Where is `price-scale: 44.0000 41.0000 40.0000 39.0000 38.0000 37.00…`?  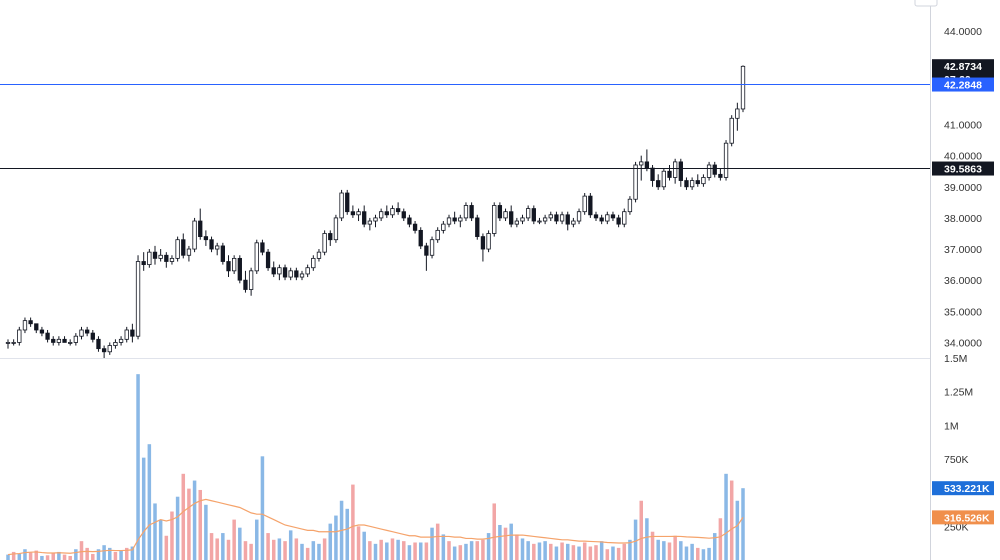
price-scale: 44.0000 41.0000 40.0000 39.0000 38.0000 37.00… is located at coordinates (956, 280).